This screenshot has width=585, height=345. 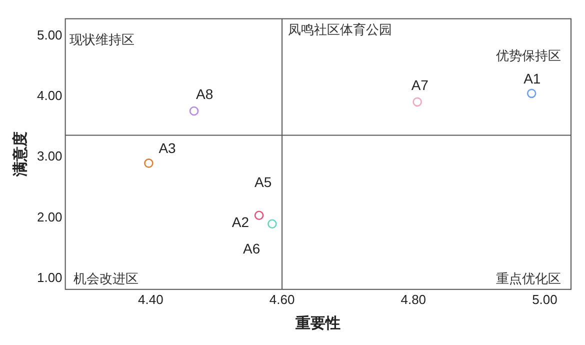 I want to click on annotation: 优势保持区, so click(x=528, y=56).